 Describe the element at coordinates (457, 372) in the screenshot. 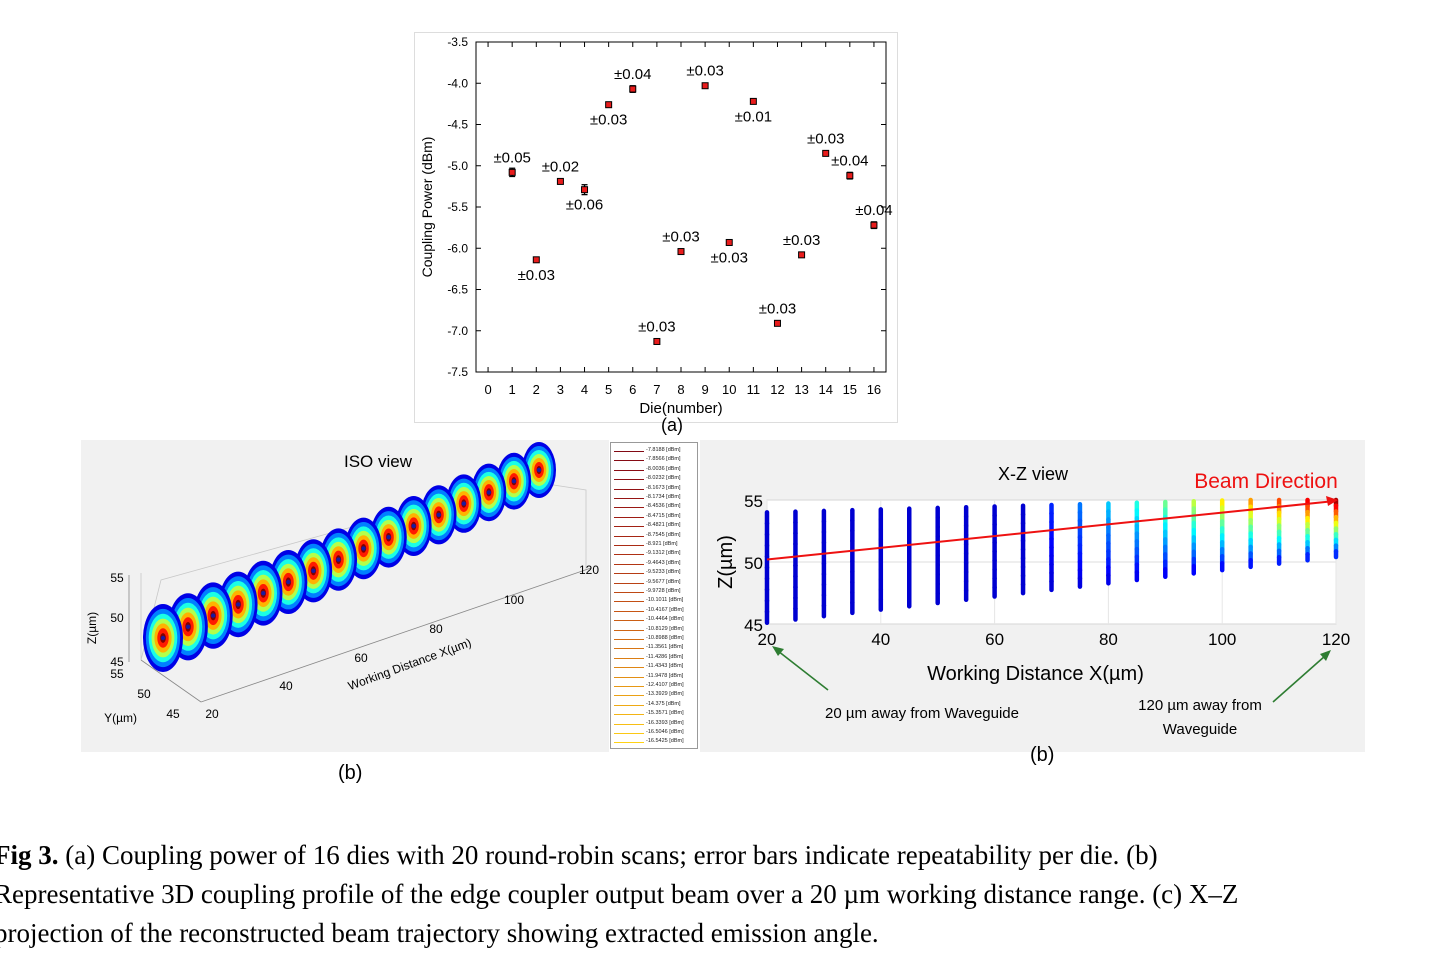

I see `y-tick-label: -7.5` at that location.